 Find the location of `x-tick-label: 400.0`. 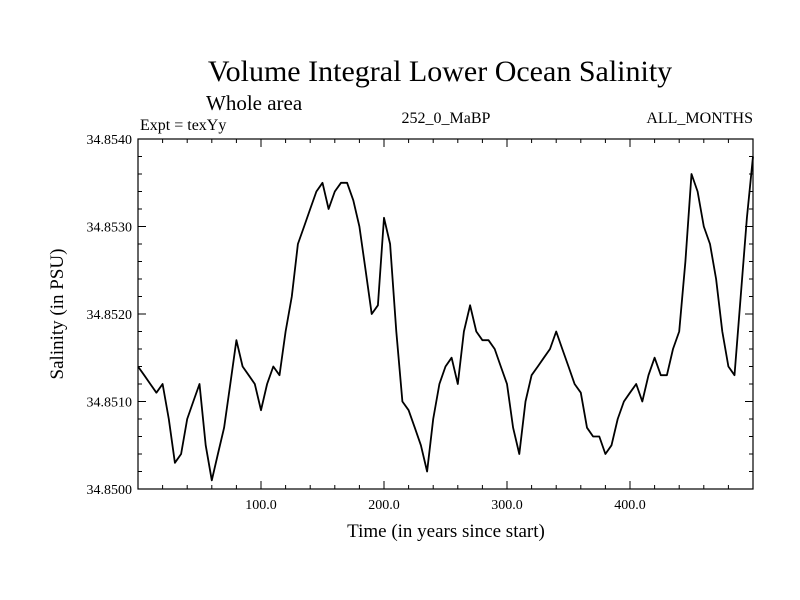

x-tick-label: 400.0 is located at coordinates (630, 505).